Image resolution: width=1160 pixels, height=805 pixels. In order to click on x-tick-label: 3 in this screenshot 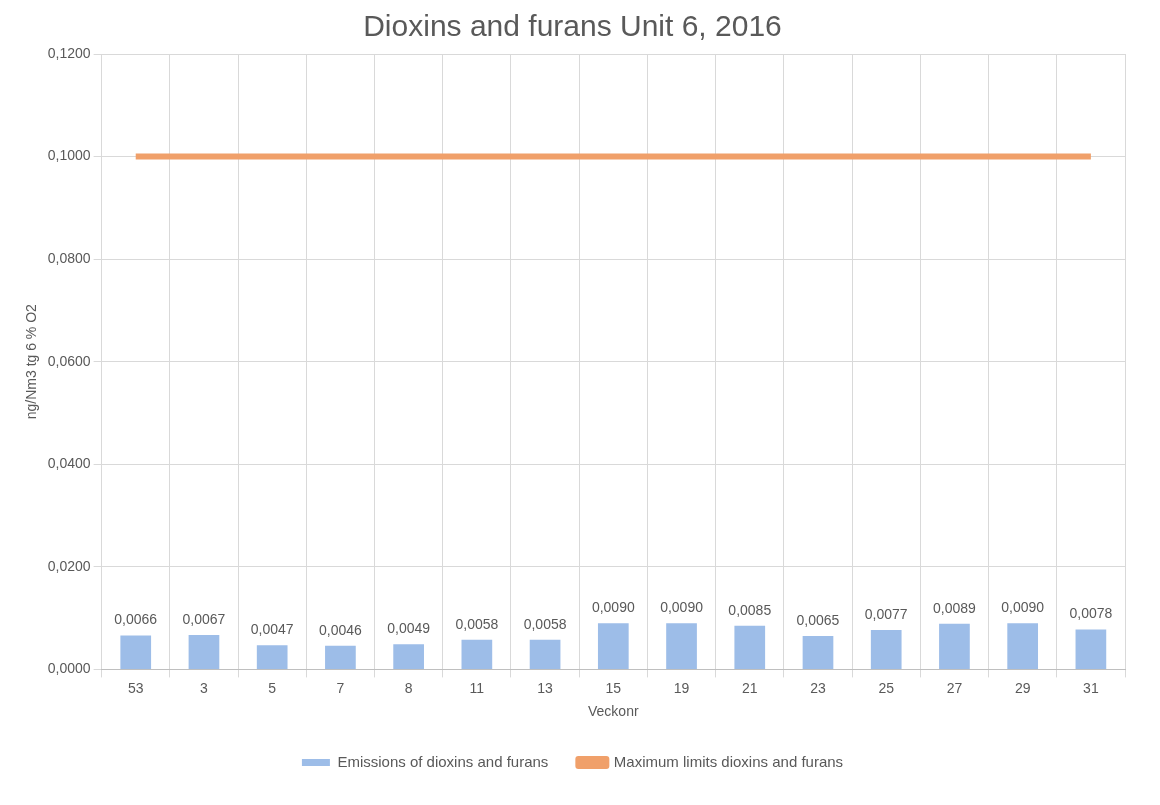, I will do `click(204, 687)`.